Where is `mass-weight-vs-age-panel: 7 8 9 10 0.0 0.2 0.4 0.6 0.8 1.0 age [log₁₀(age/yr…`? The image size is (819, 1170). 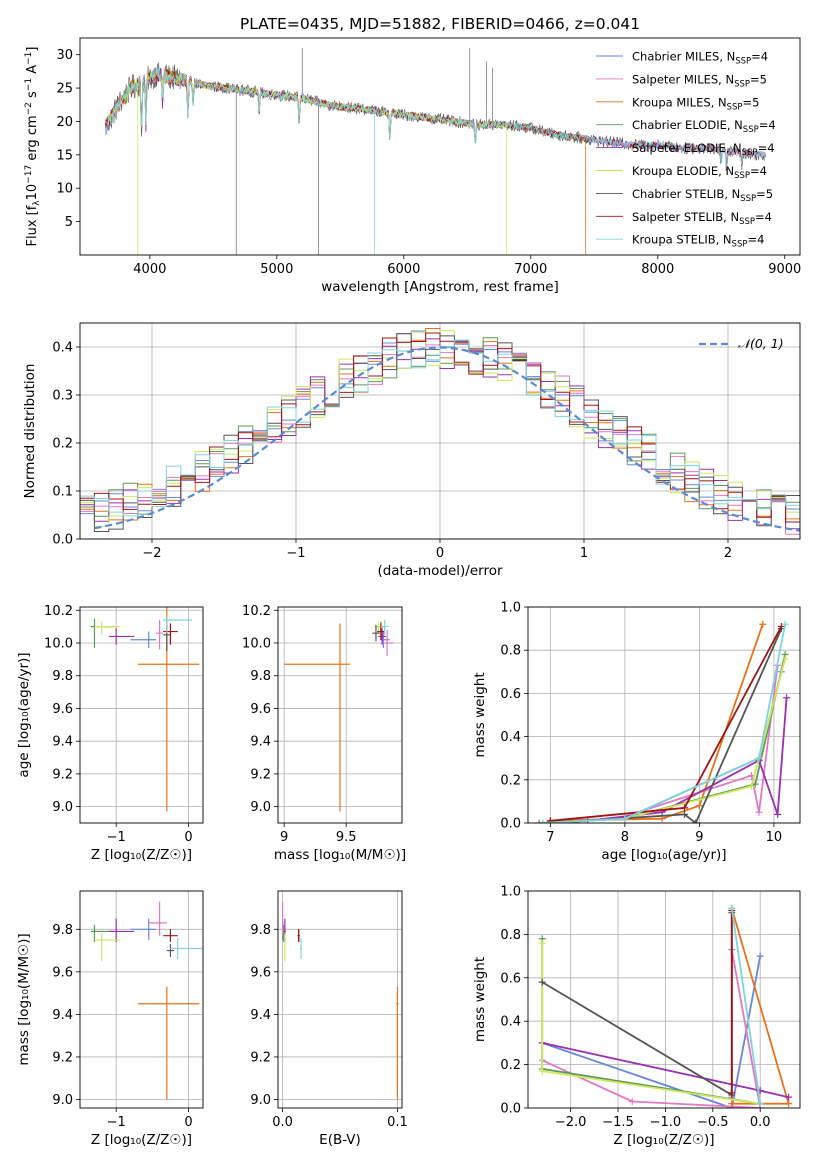 mass-weight-vs-age-panel: 7 8 9 10 0.0 0.2 0.4 0.6 0.8 1.0 age [log₁₀(age/yr… is located at coordinates (636, 732).